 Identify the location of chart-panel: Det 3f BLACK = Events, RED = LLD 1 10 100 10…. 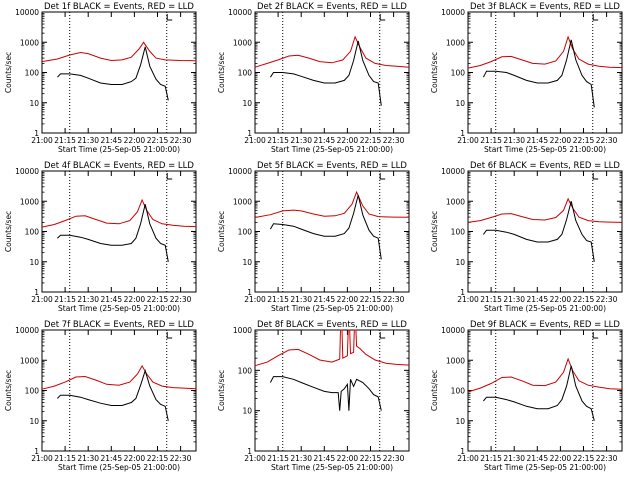
(526, 78).